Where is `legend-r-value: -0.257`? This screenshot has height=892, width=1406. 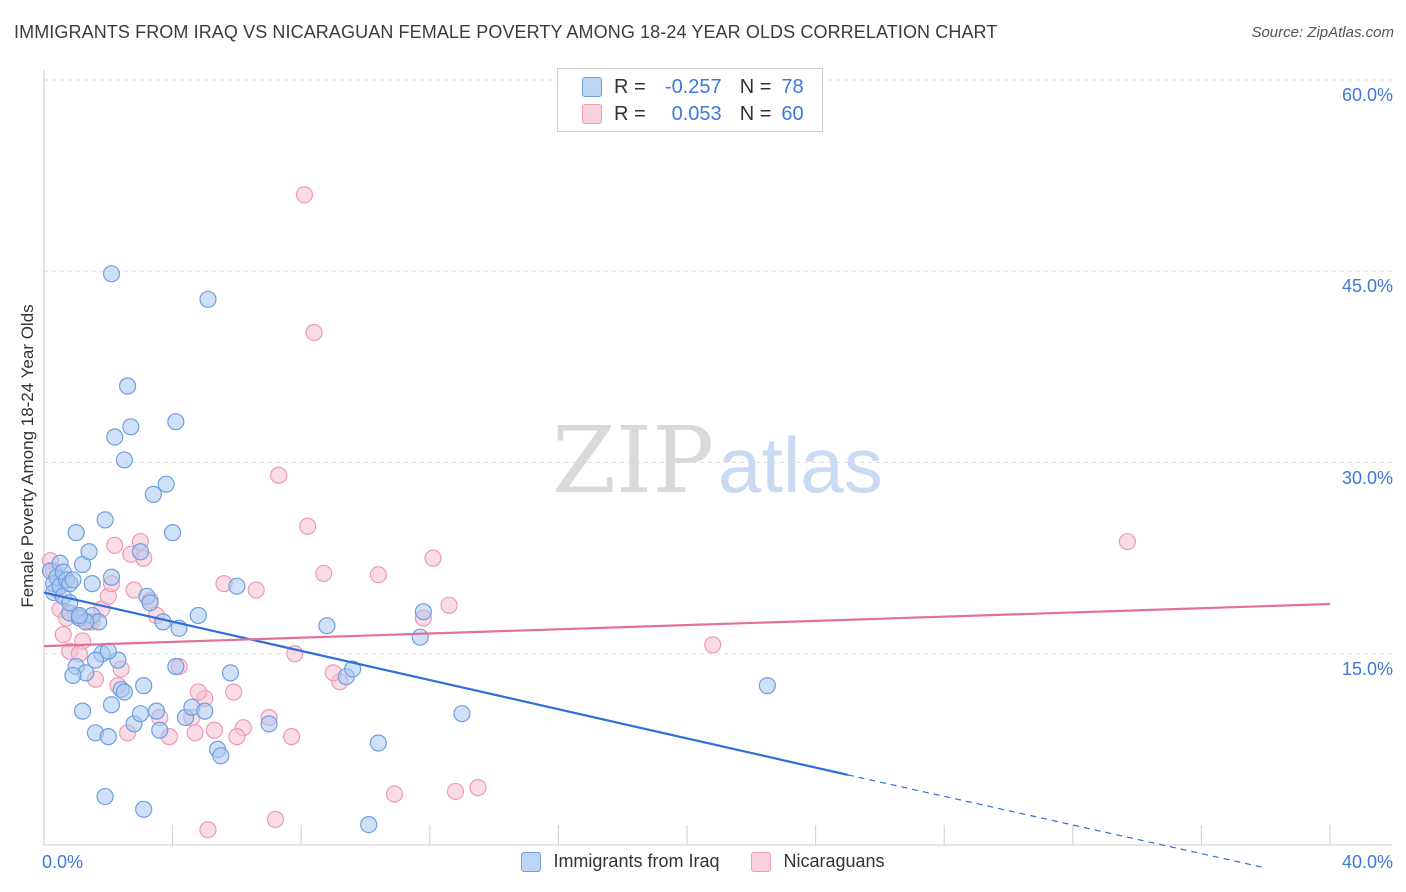 legend-r-value: -0.257 is located at coordinates (693, 86).